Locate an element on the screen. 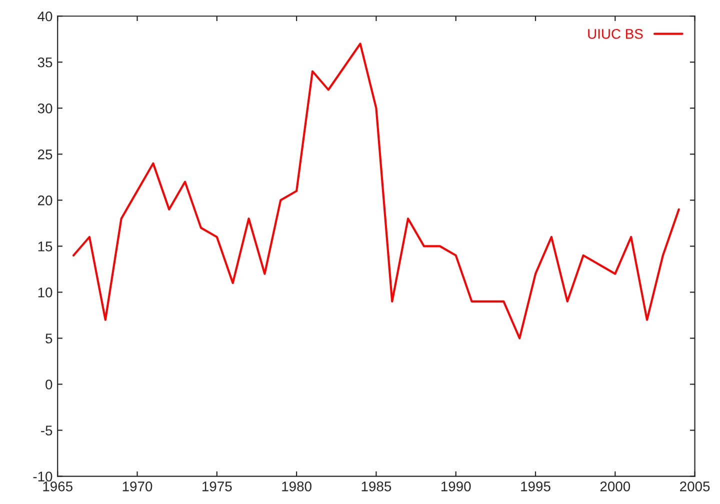 Image resolution: width=720 pixels, height=504 pixels. y-tick-label: 25 is located at coordinates (45, 155).